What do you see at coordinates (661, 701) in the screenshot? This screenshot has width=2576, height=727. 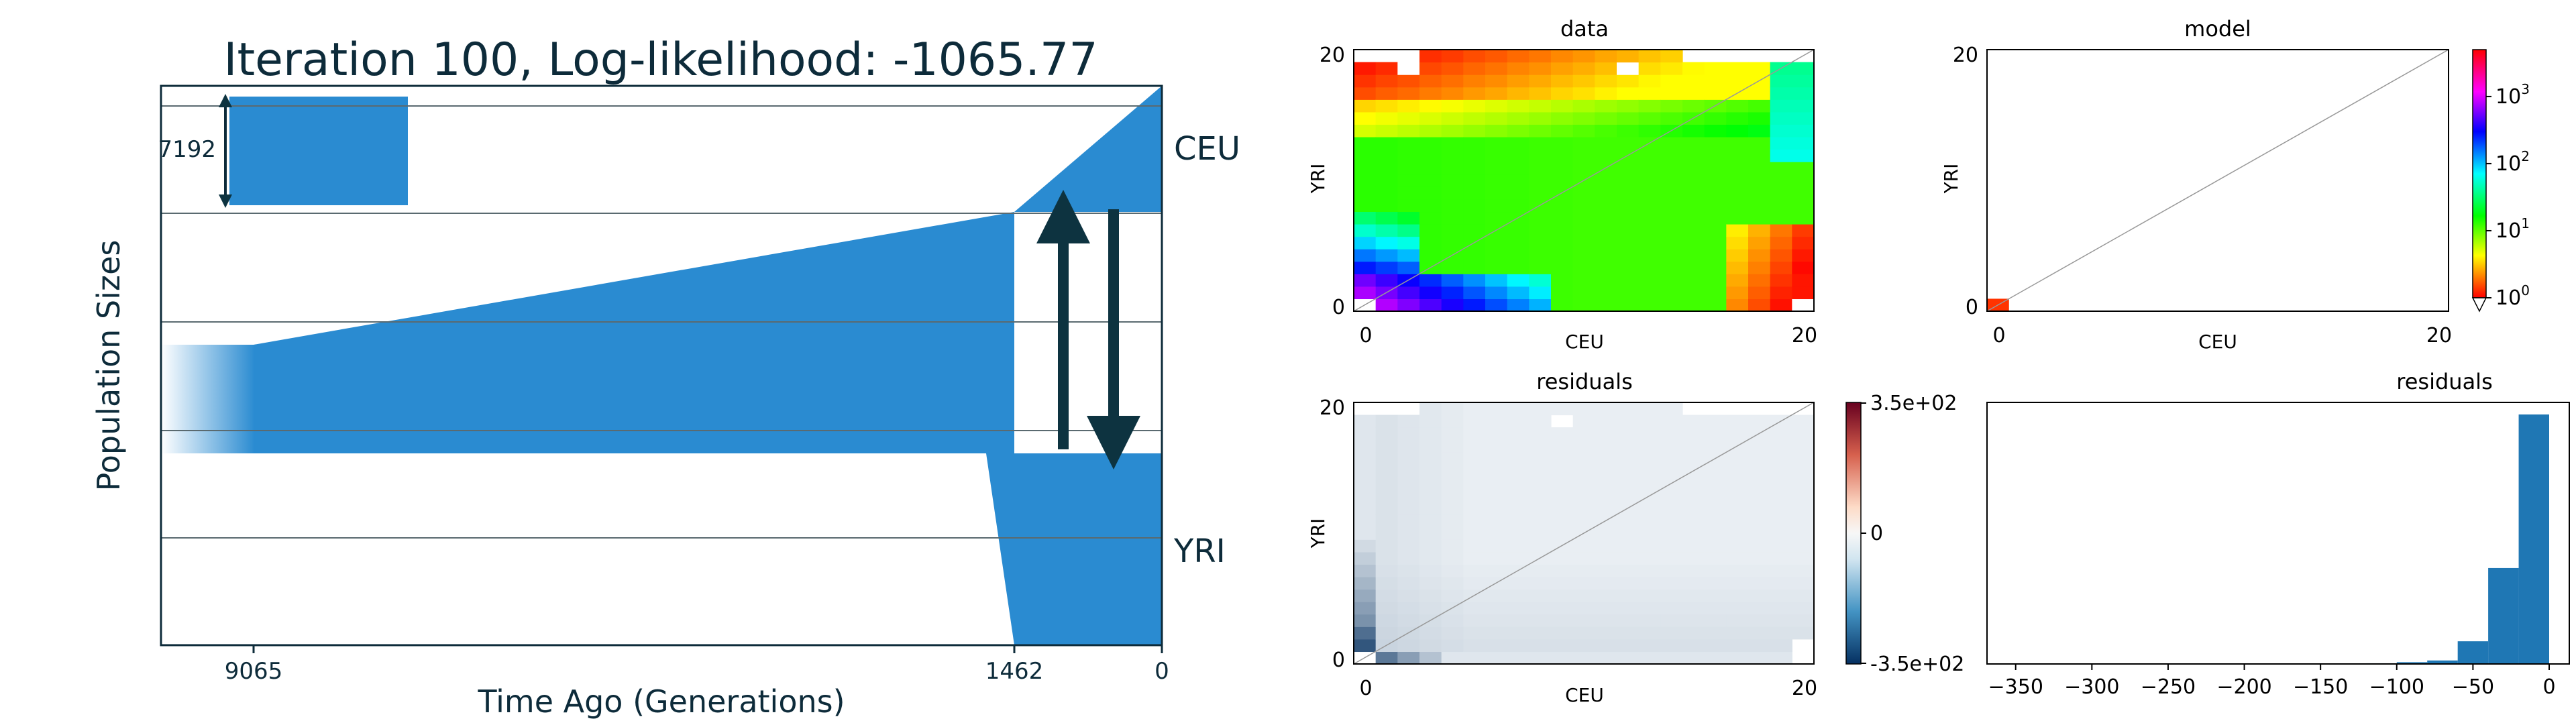 I see `x-axis-label: Time Ago (Generations)` at bounding box center [661, 701].